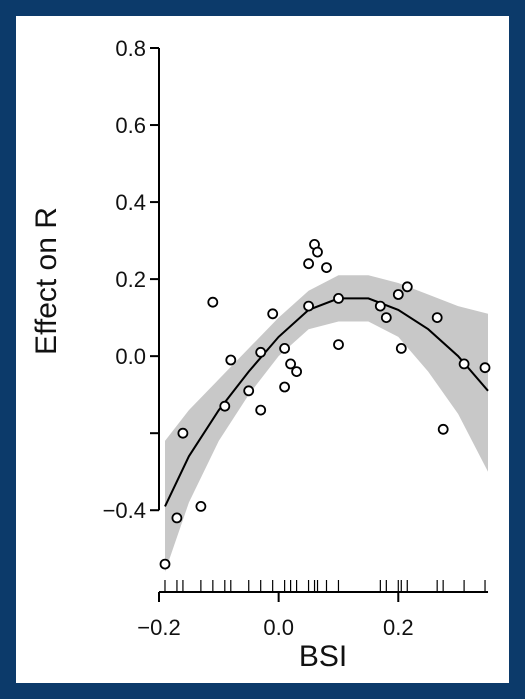 This screenshot has height=699, width=525. I want to click on x-axis-label: BSI, so click(323, 656).